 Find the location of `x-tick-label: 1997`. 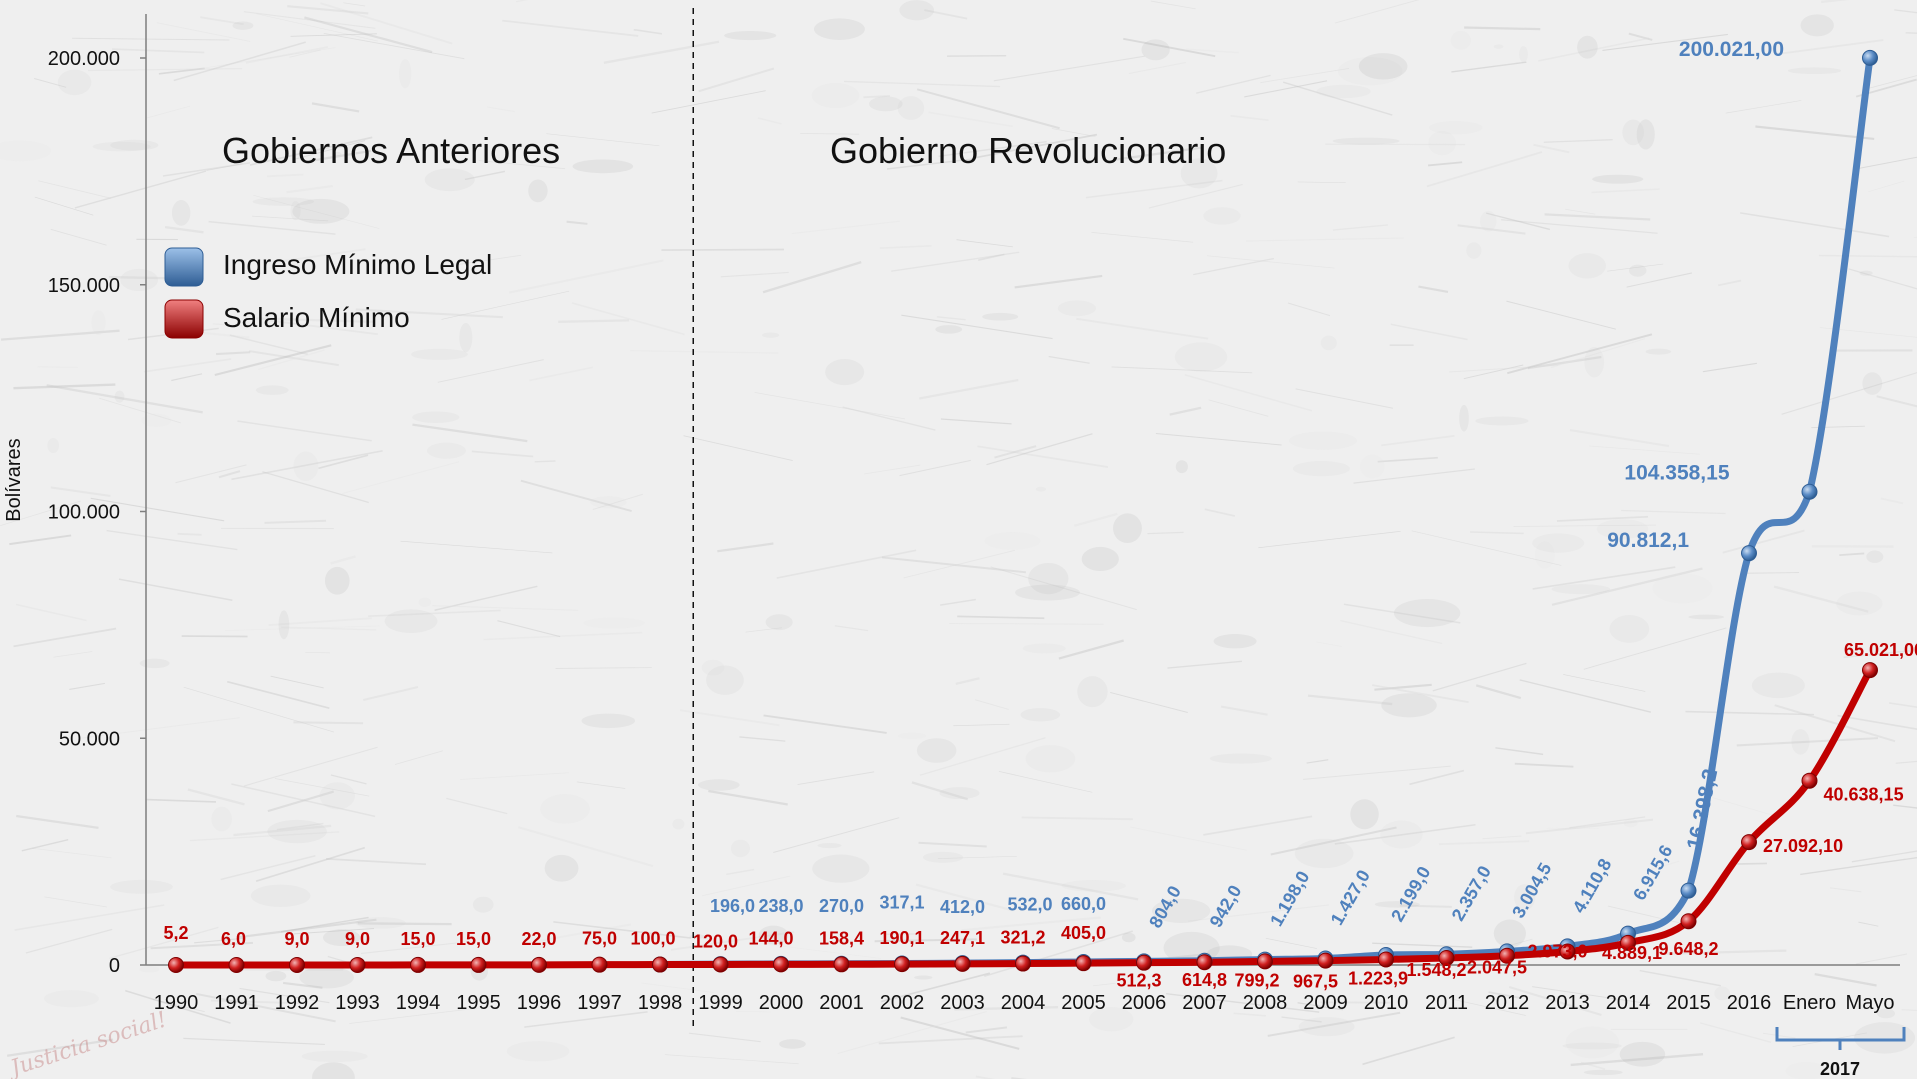

x-tick-label: 1997 is located at coordinates (599, 1003).